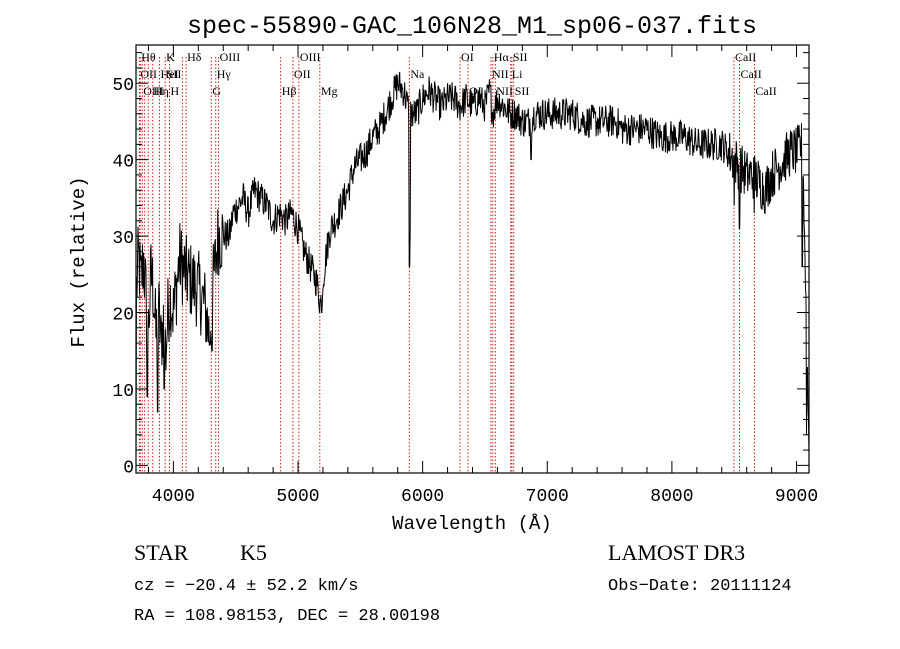 This screenshot has width=900, height=649. Describe the element at coordinates (417, 74) in the screenshot. I see `spectral-line-label: Na` at that location.